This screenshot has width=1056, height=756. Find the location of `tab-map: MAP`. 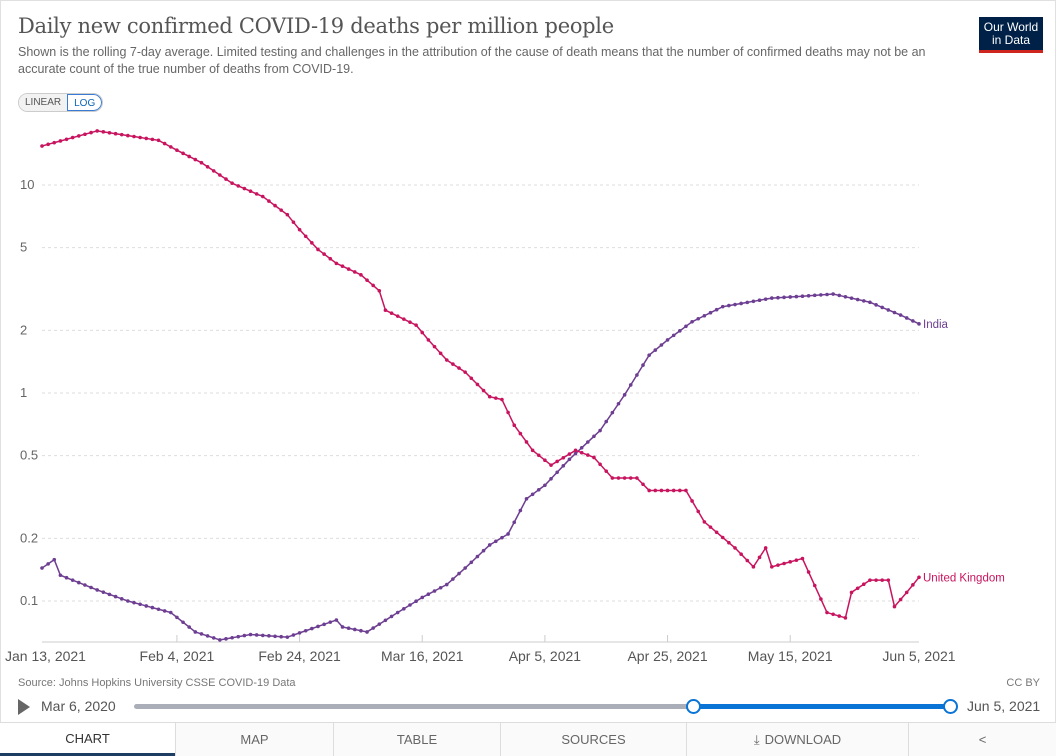

tab-map: MAP is located at coordinates (254, 739).